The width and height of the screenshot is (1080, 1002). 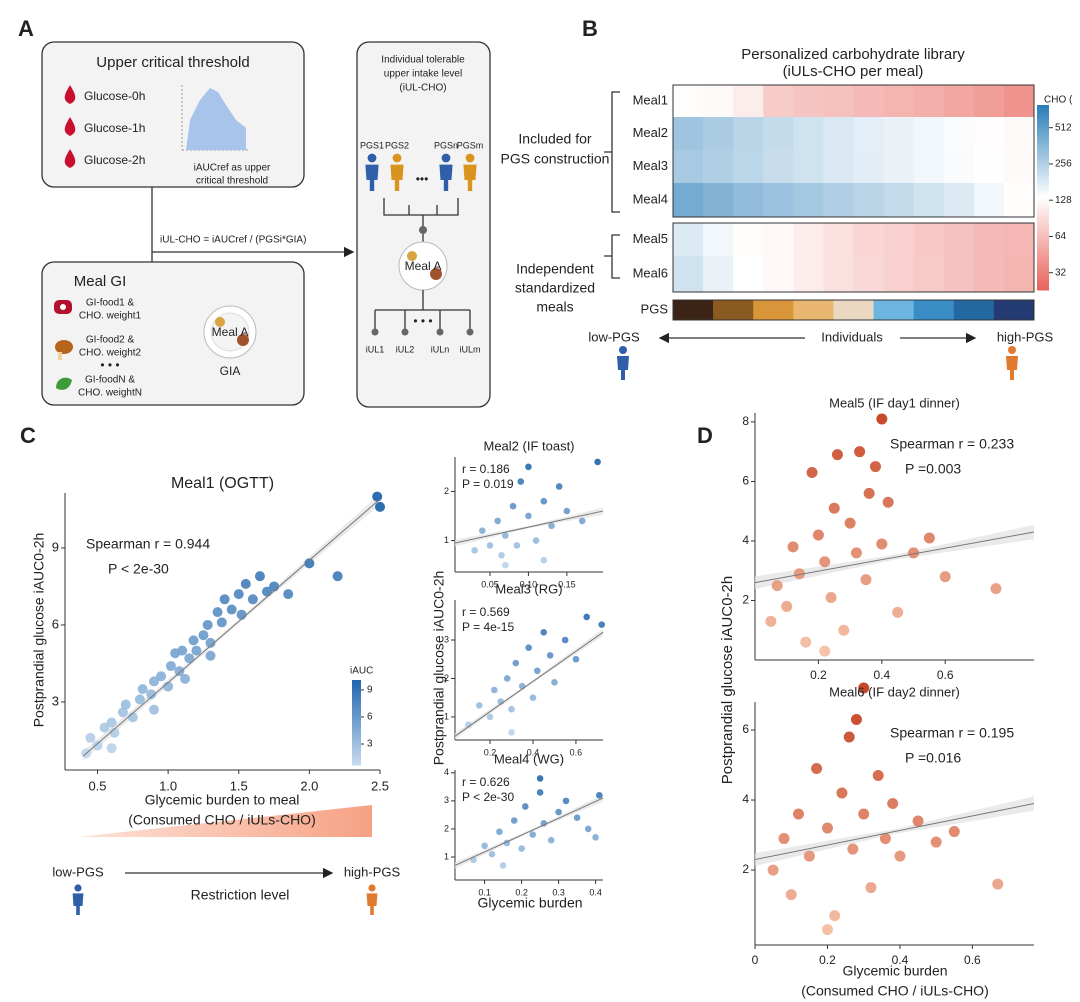 I want to click on iul-label: iULm, so click(x=469, y=349).